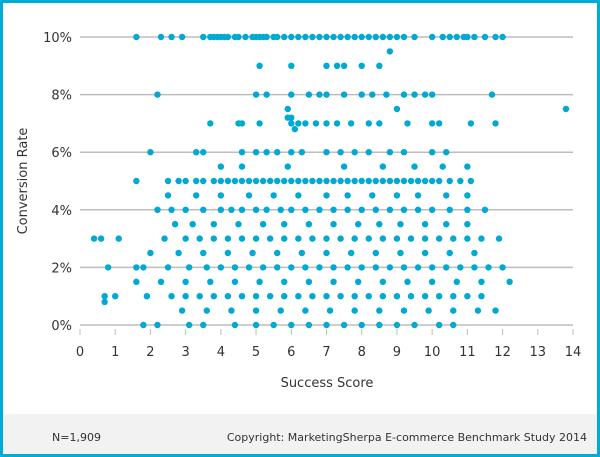 This screenshot has width=600, height=457. I want to click on x-tick-label: 1, so click(115, 352).